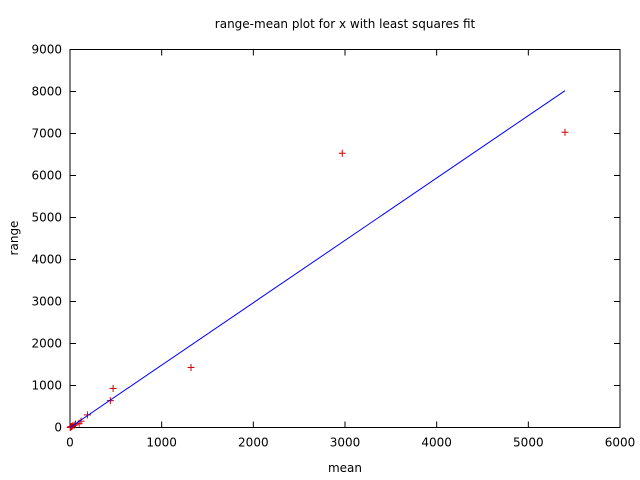 Image resolution: width=640 pixels, height=480 pixels. I want to click on x-tick-label: 4000, so click(436, 443).